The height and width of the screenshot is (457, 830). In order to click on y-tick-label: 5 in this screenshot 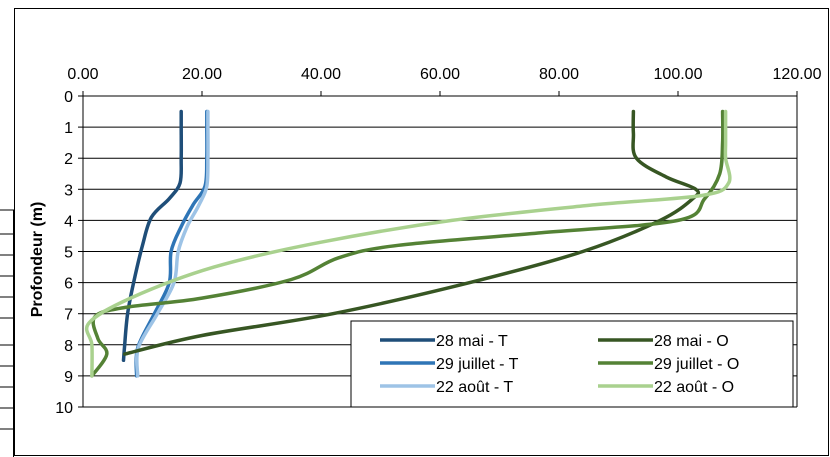, I will do `click(68, 253)`.